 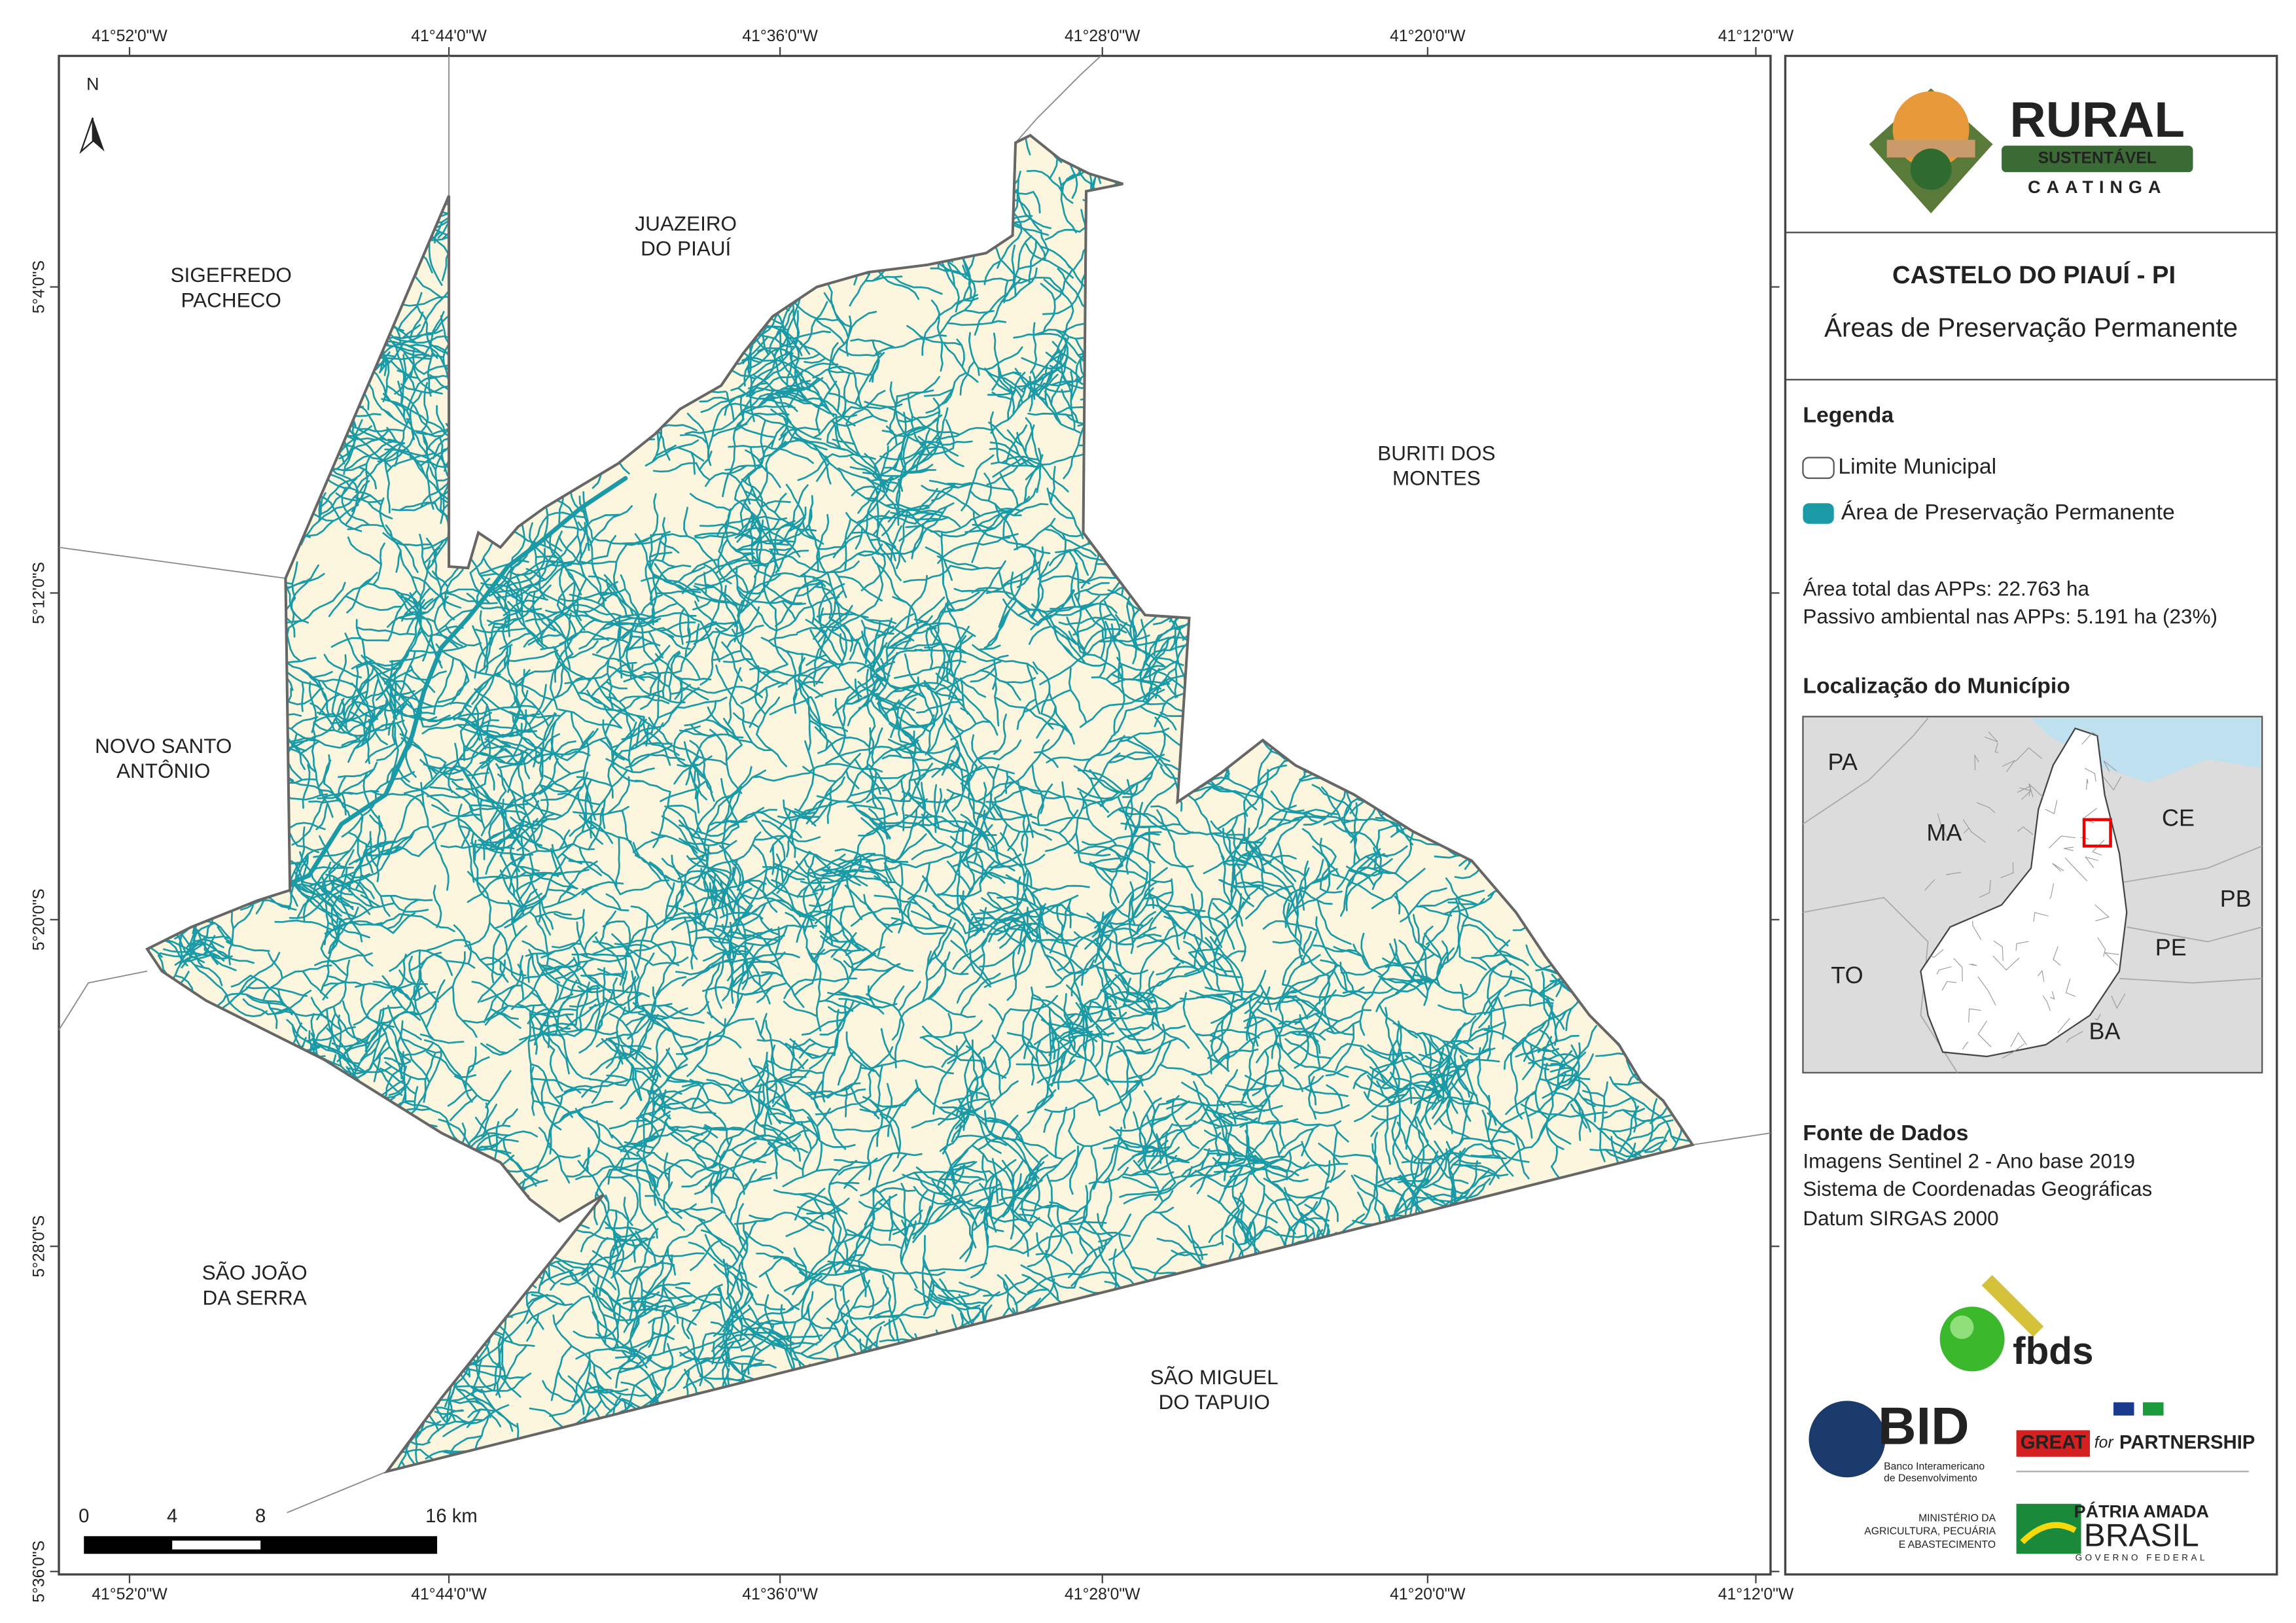 I want to click on bid-name: Banco Interamericano, so click(x=1934, y=1467).